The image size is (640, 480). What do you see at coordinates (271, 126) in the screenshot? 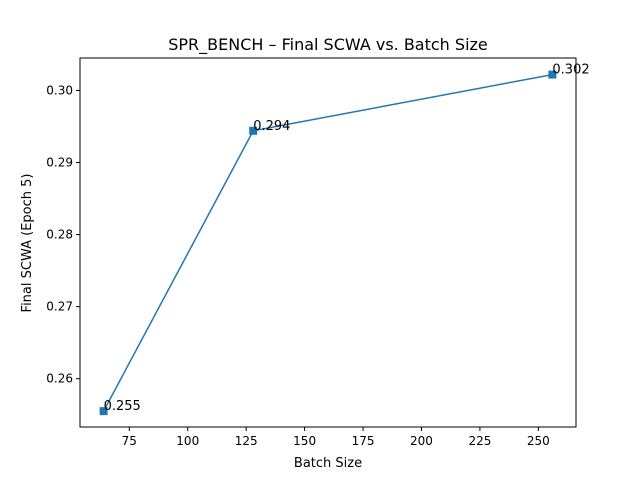
I see `data-label: 0.294` at bounding box center [271, 126].